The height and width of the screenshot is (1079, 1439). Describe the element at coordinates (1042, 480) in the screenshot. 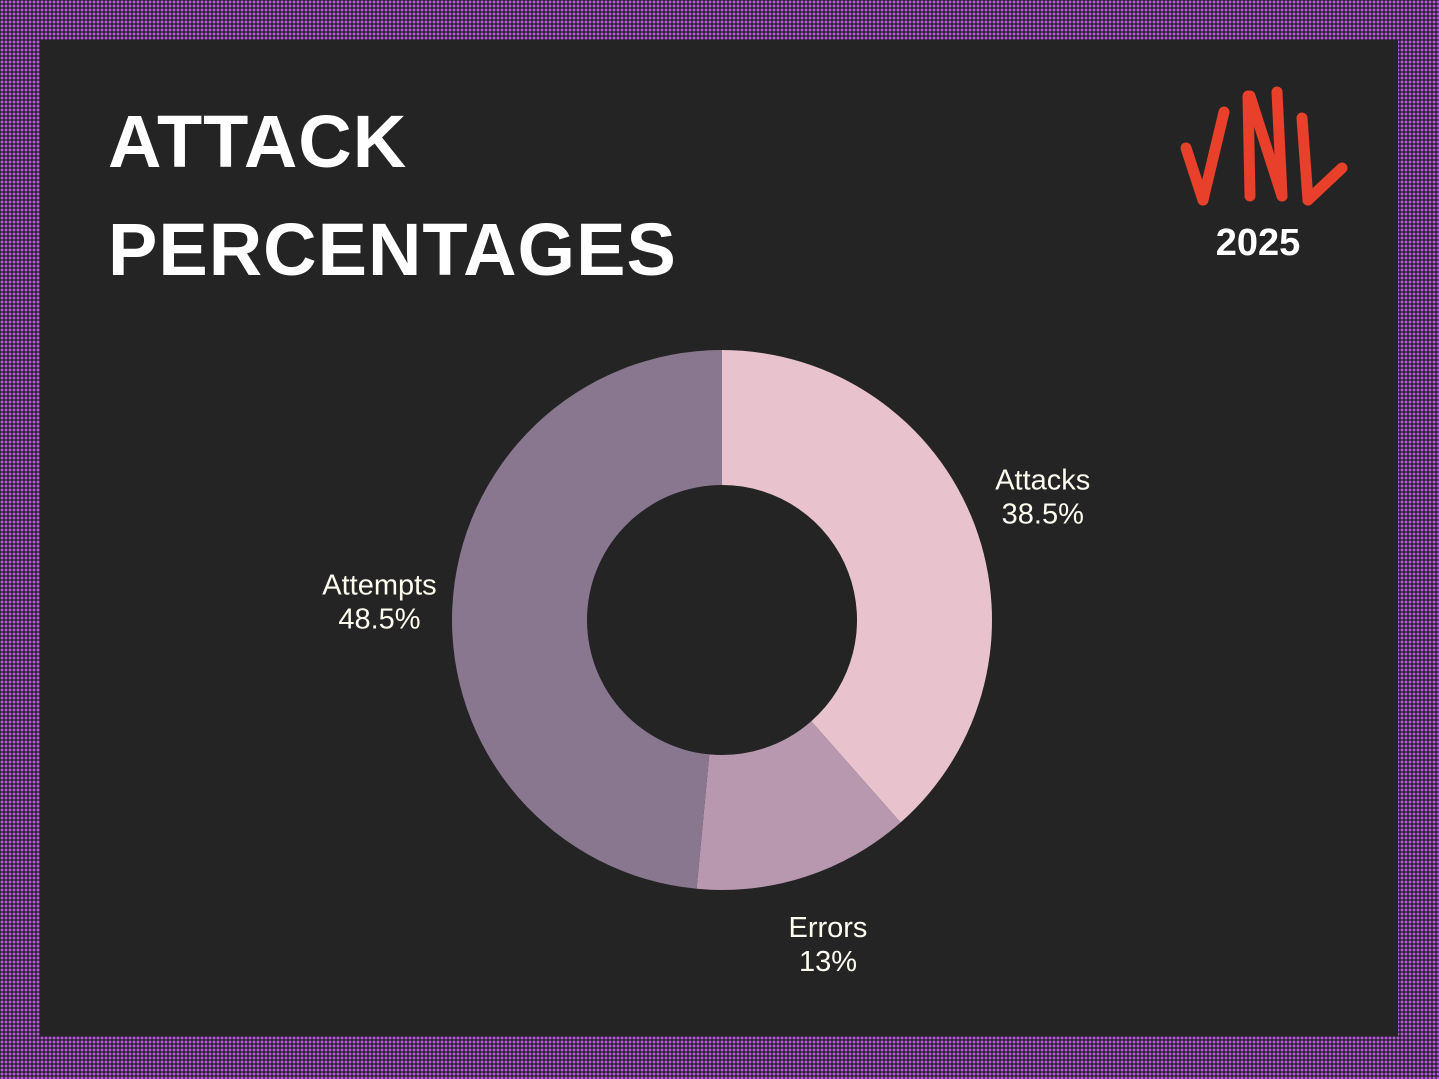

I see `slice-label: Attacks` at that location.